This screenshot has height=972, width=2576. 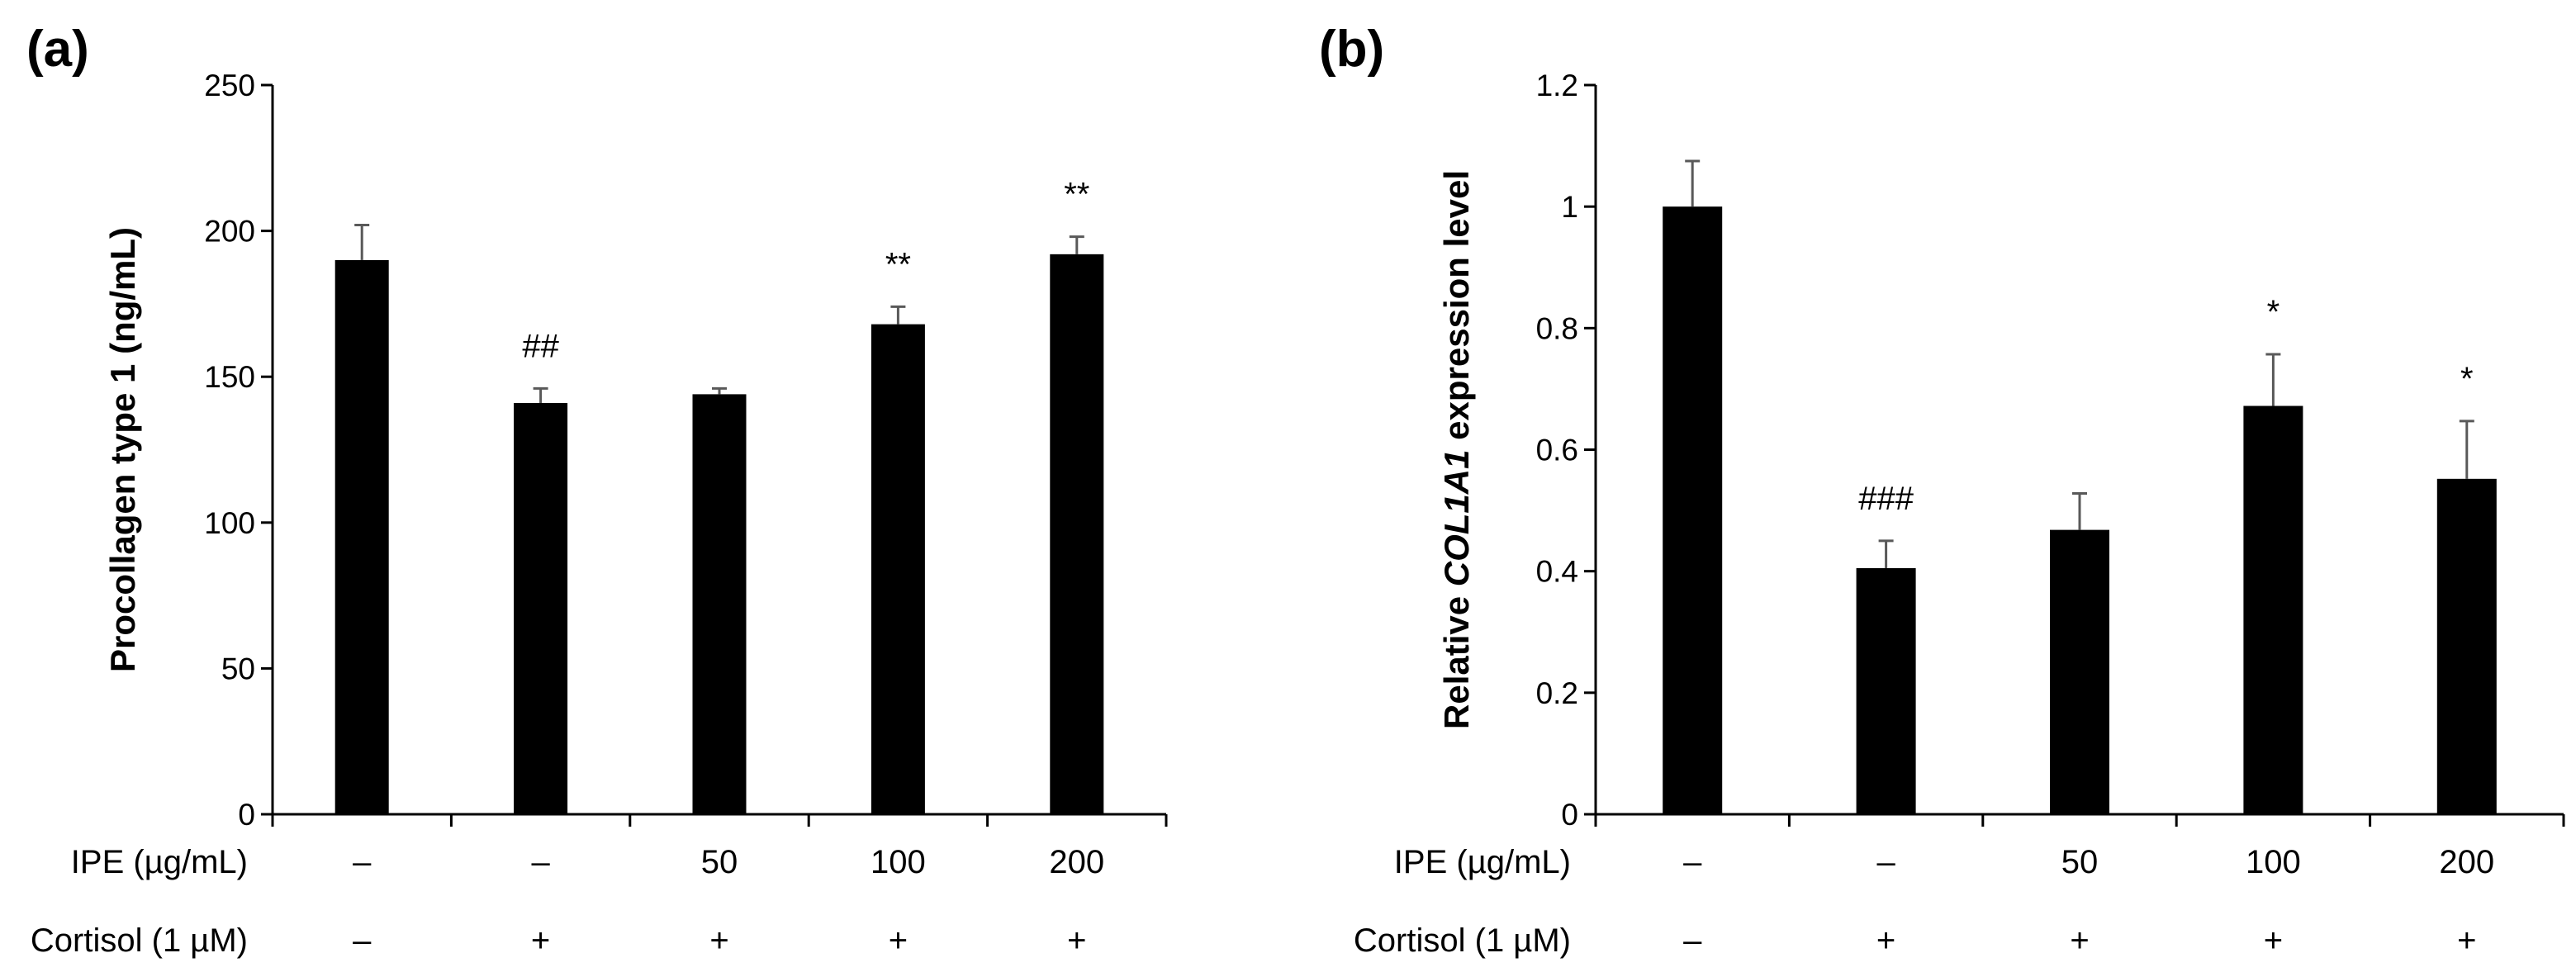 What do you see at coordinates (1557, 450) in the screenshot?
I see `panel-b-ytick-label: 0.6` at bounding box center [1557, 450].